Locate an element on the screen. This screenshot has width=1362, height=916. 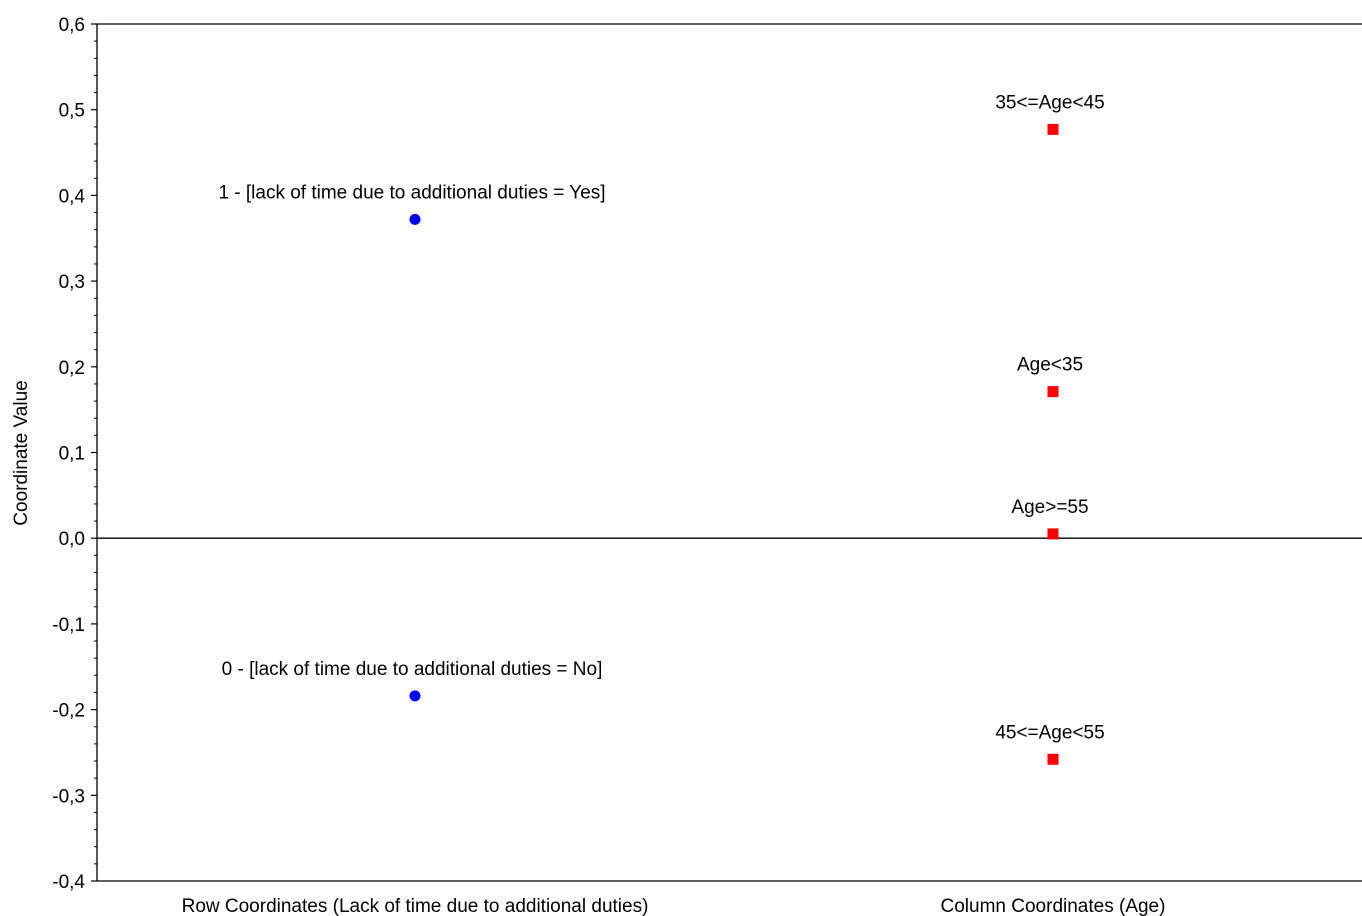
x-category-label: Column Coordinates (Age) is located at coordinates (1053, 906).